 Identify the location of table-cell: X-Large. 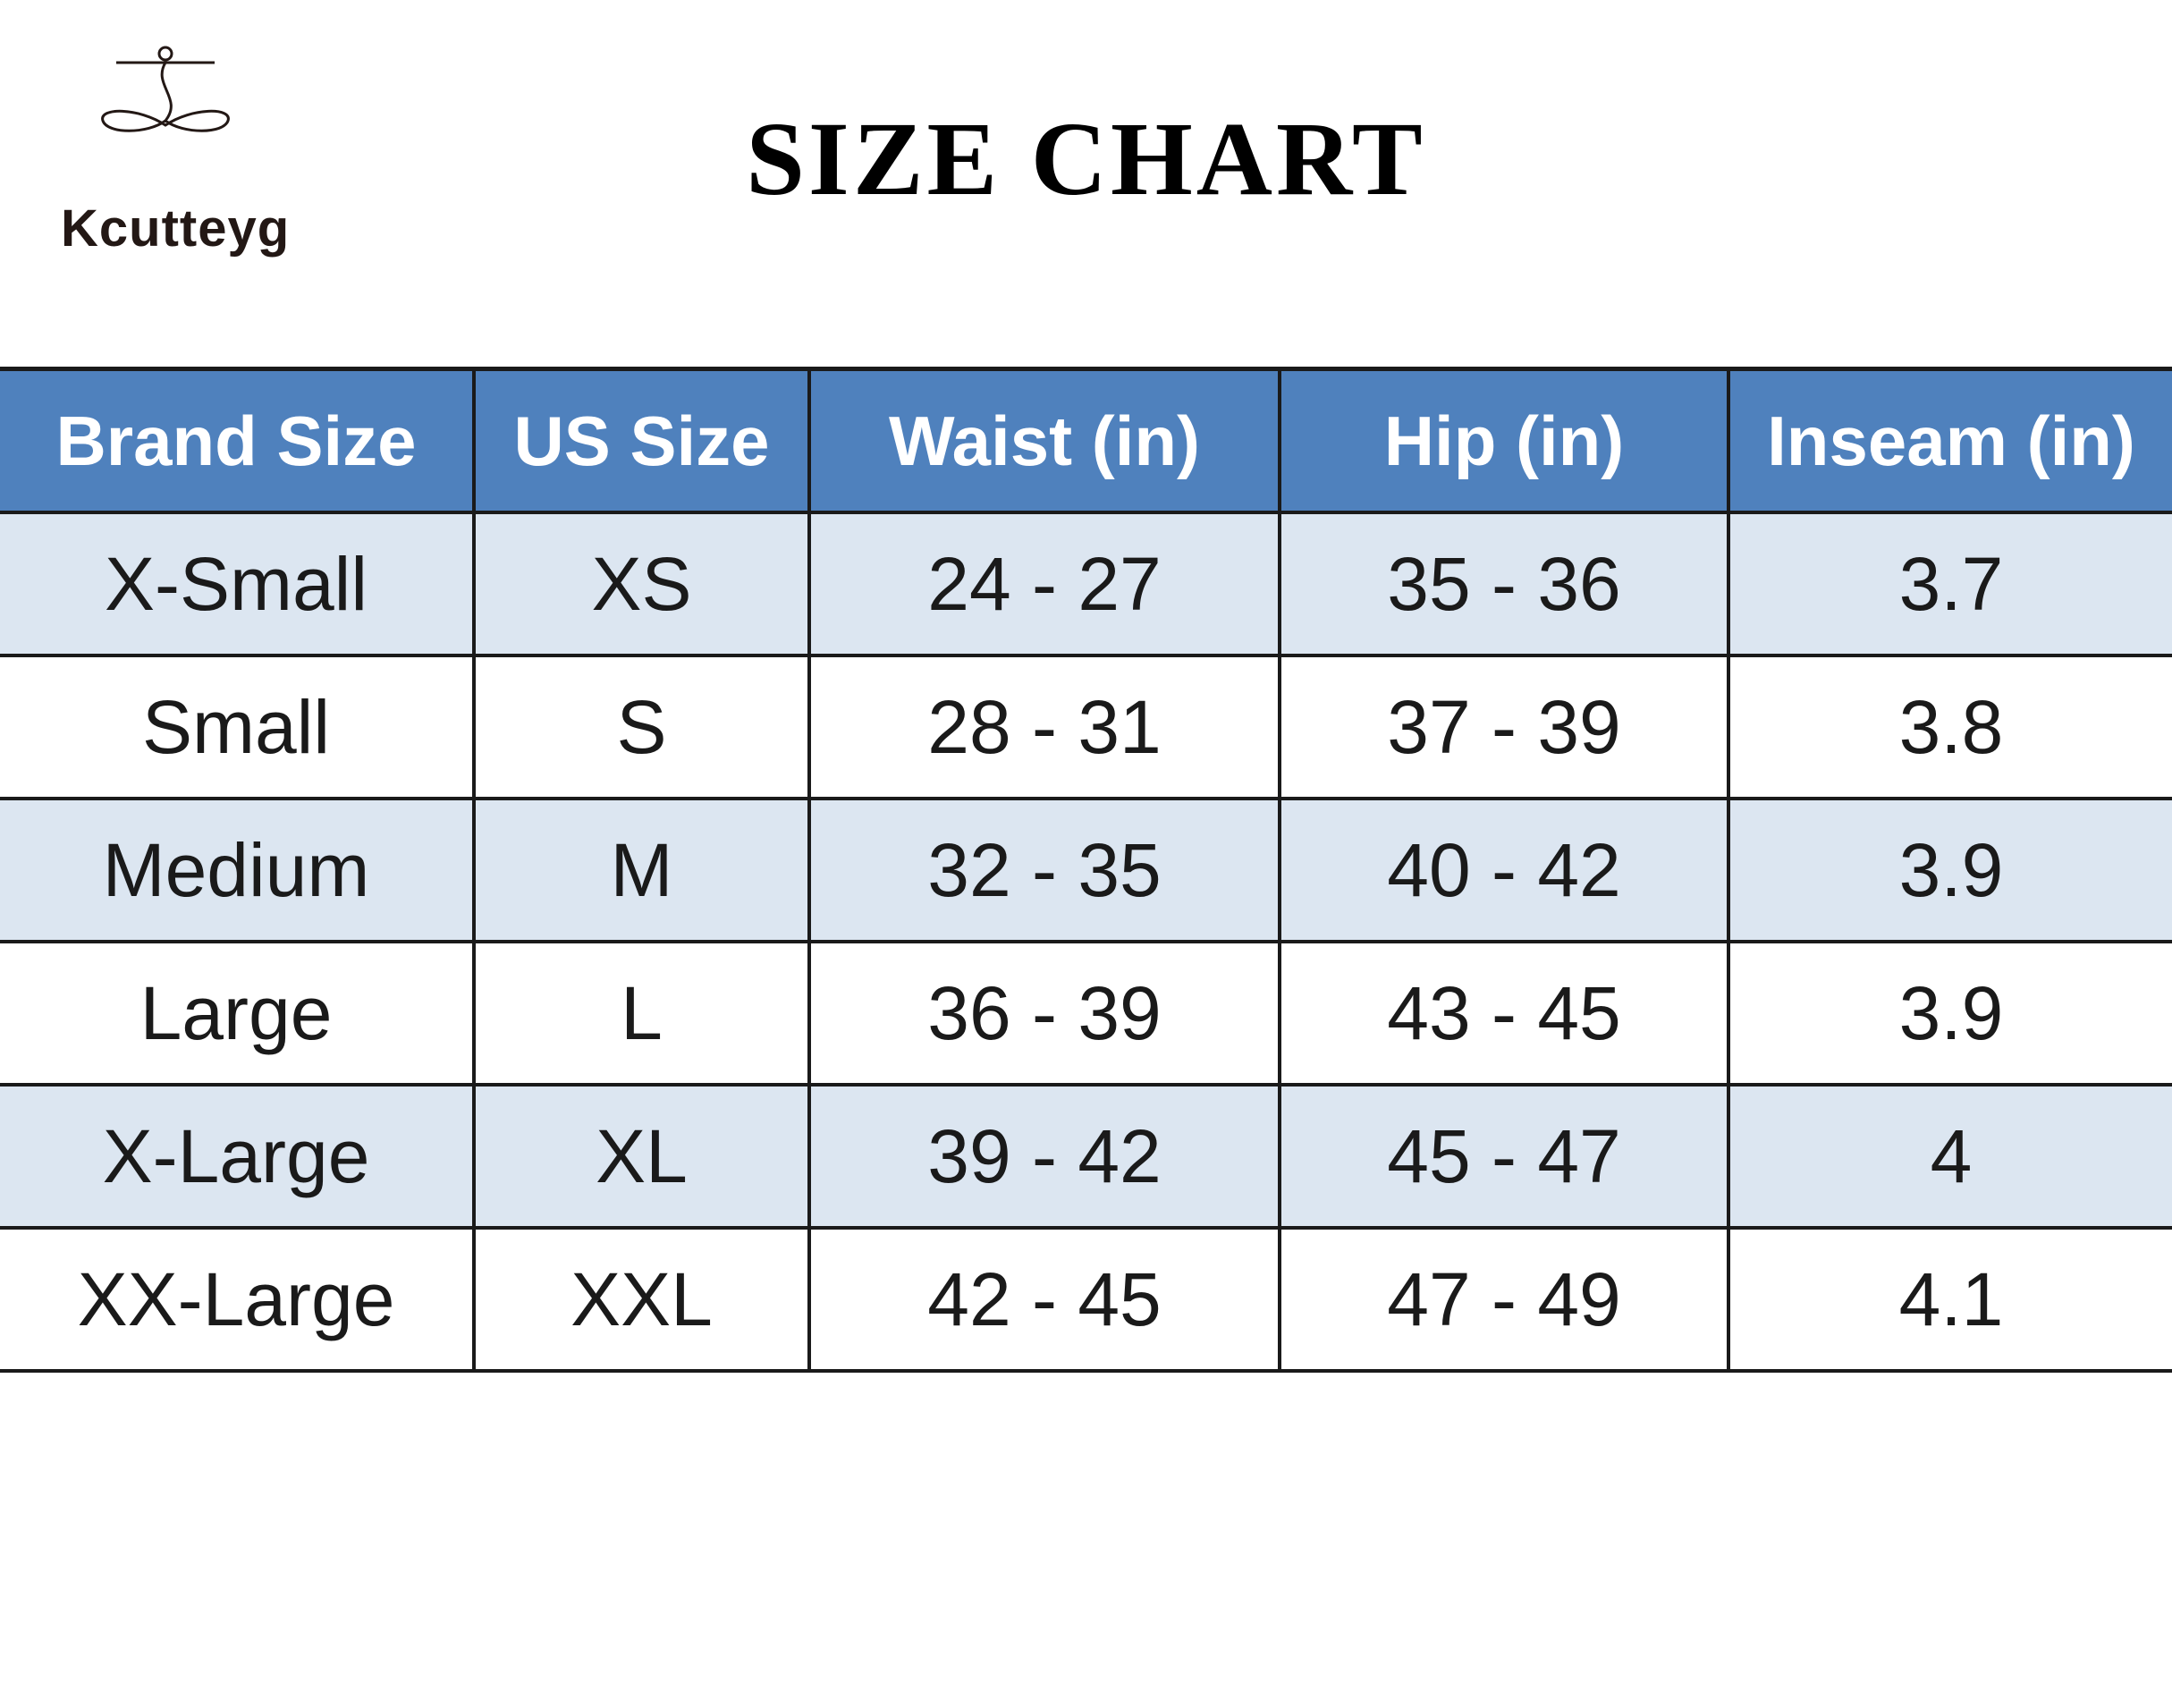
(238, 1156).